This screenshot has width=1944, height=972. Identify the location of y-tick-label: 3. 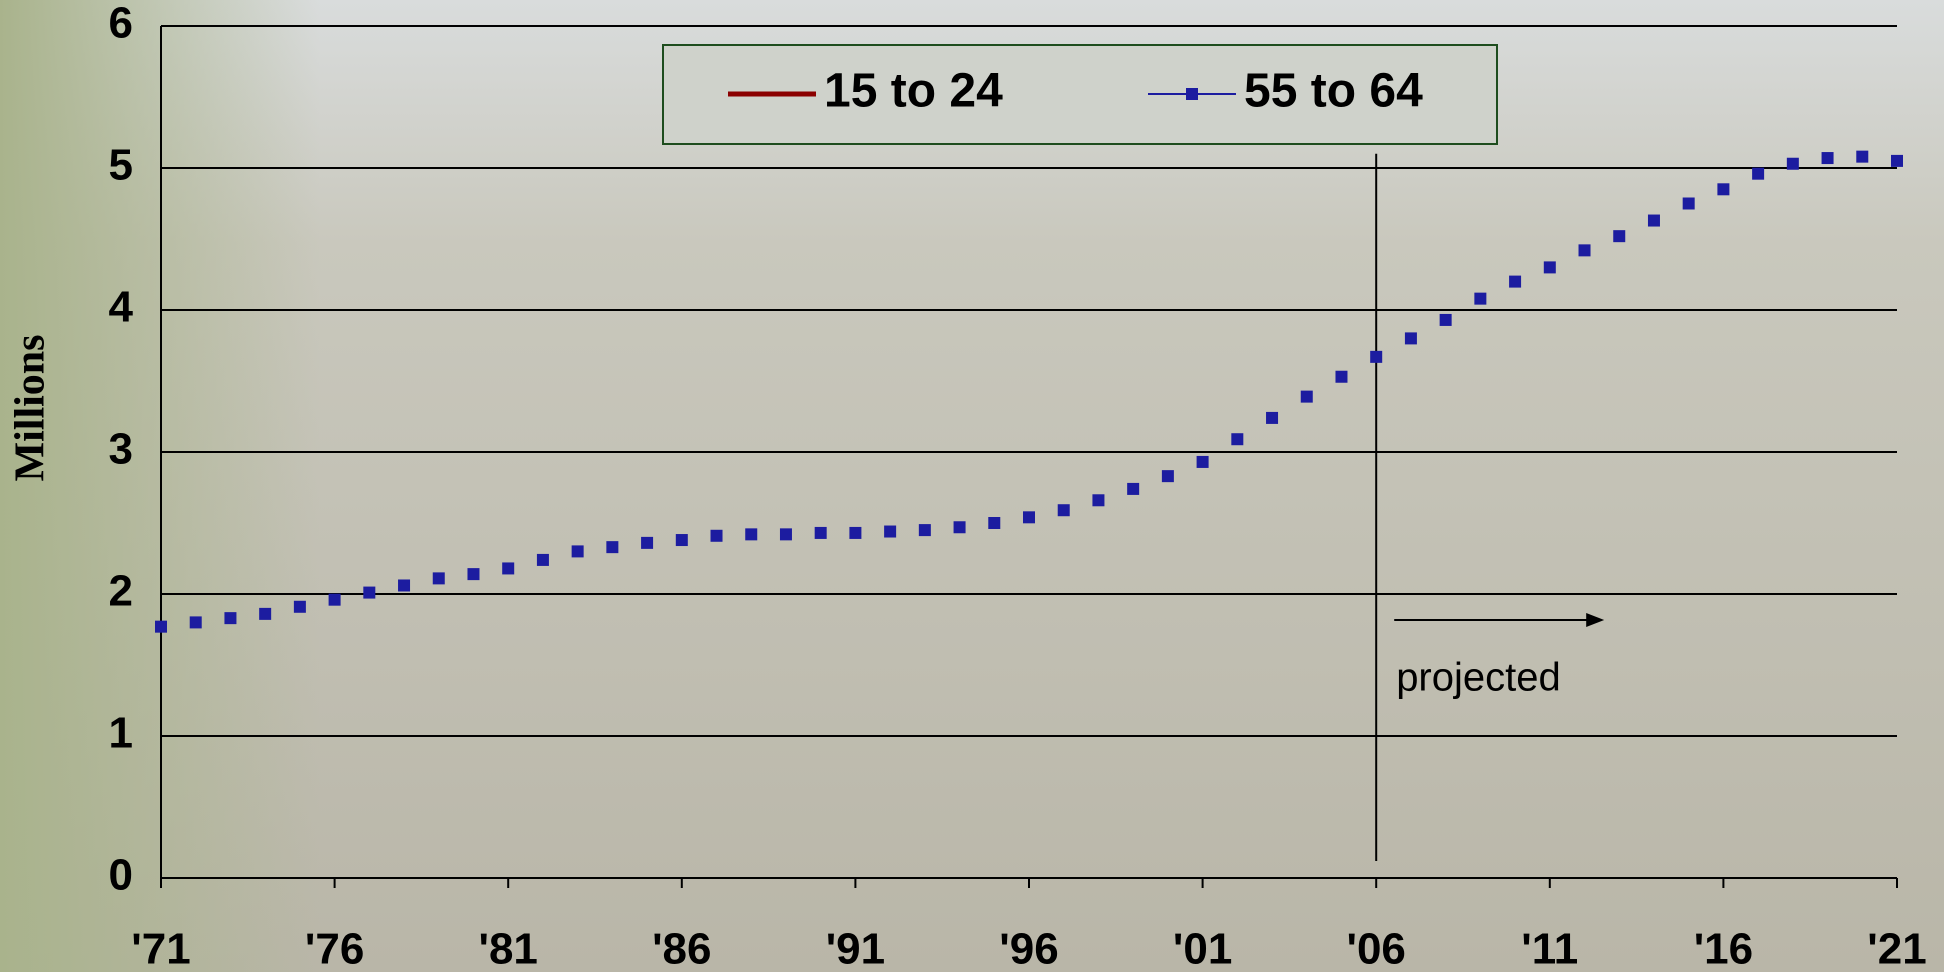
(121, 449).